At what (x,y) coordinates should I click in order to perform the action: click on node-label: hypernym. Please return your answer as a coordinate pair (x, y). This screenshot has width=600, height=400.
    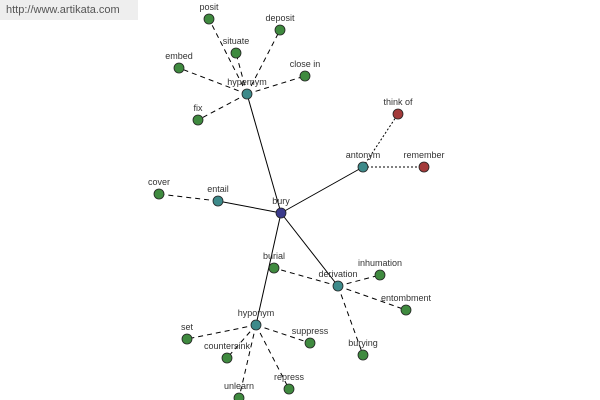
    Looking at the image, I should click on (247, 82).